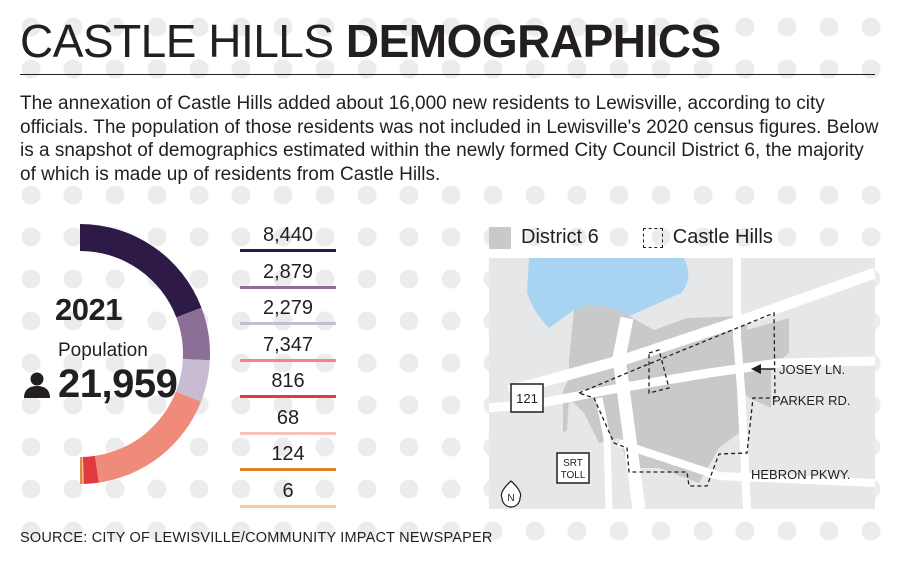  Describe the element at coordinates (288, 271) in the screenshot. I see `value-label: 2,879` at that location.